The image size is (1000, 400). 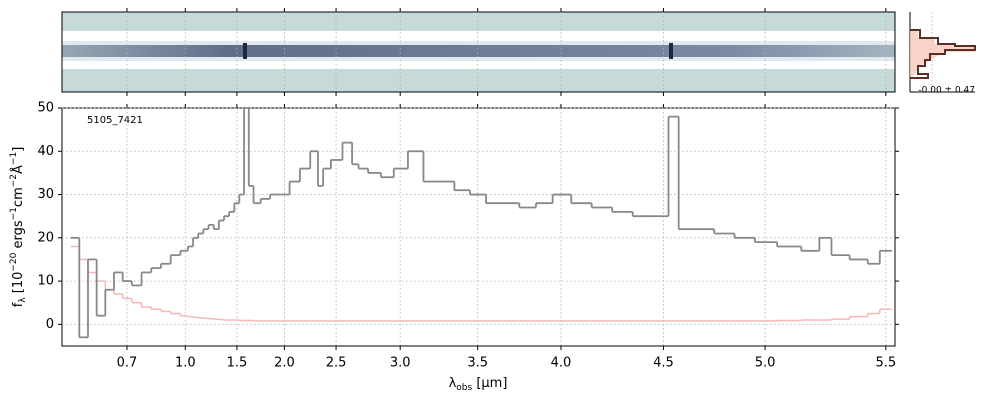 I want to click on x-tick-label: 5.5, so click(x=885, y=363).